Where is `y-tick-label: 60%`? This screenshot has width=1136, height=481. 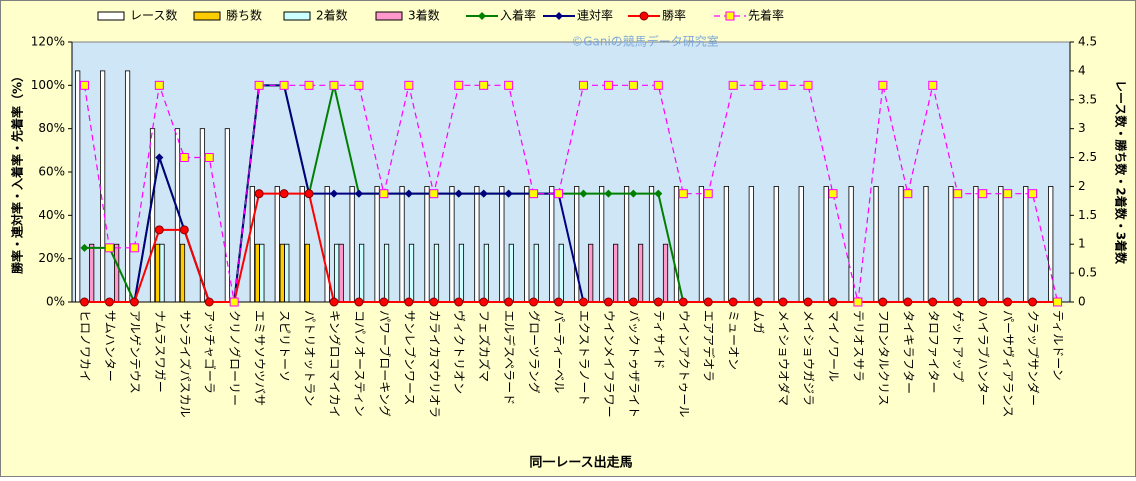
y-tick-label: 60% is located at coordinates (51, 172).